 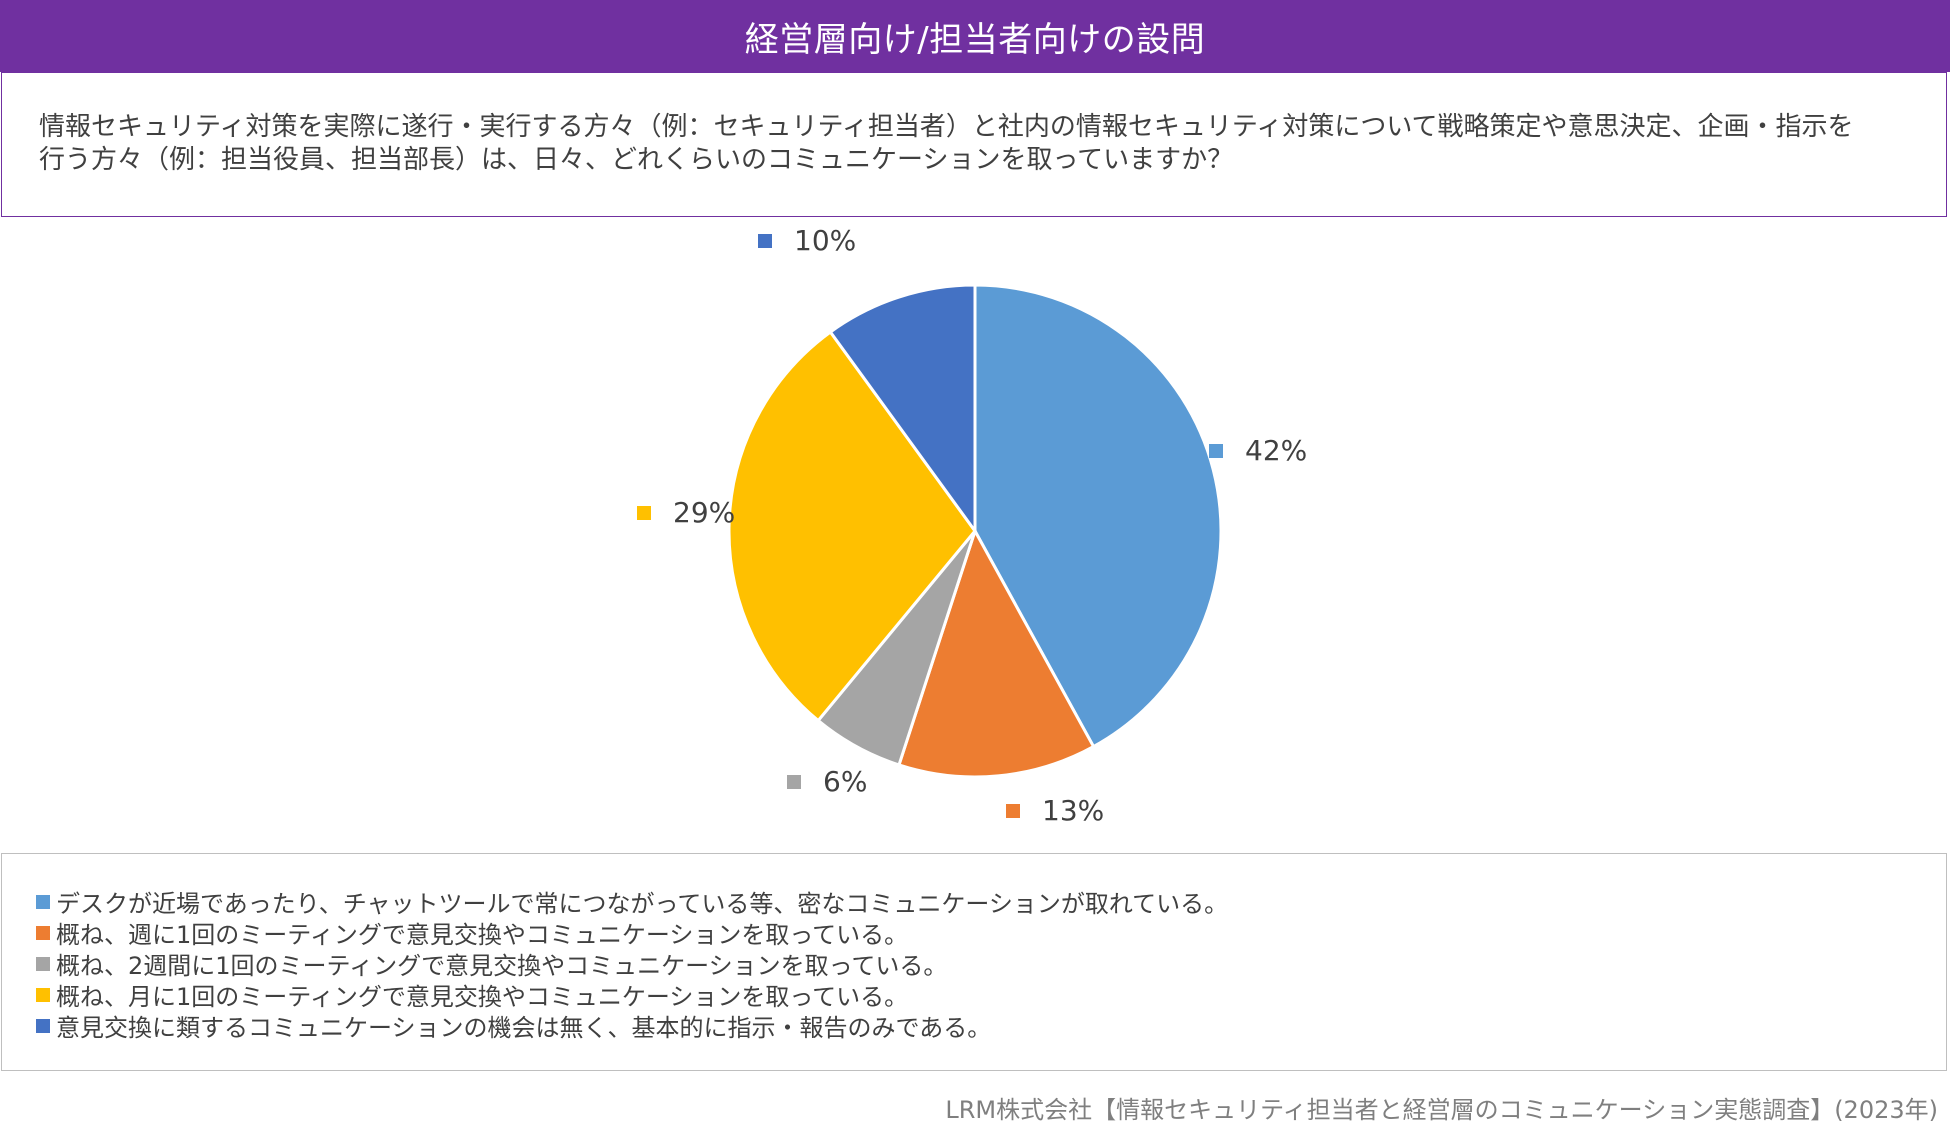 I want to click on data-label: 10%, so click(x=825, y=240).